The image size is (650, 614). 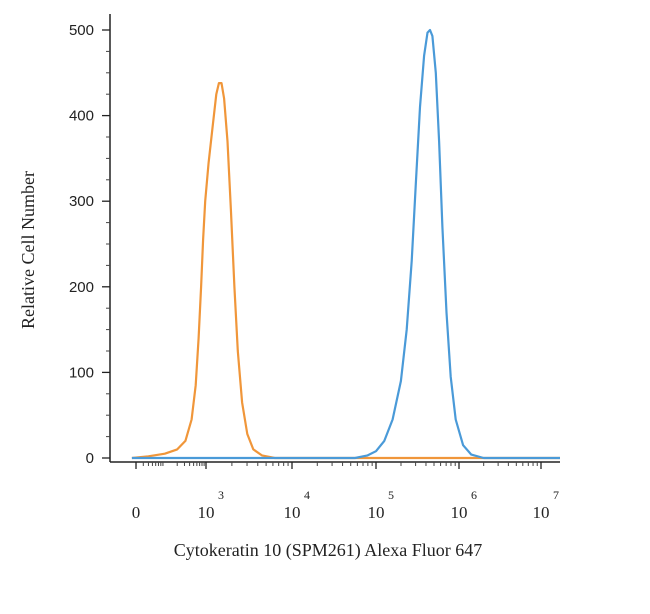 I want to click on x-tick-exponent: 7, so click(x=556, y=495).